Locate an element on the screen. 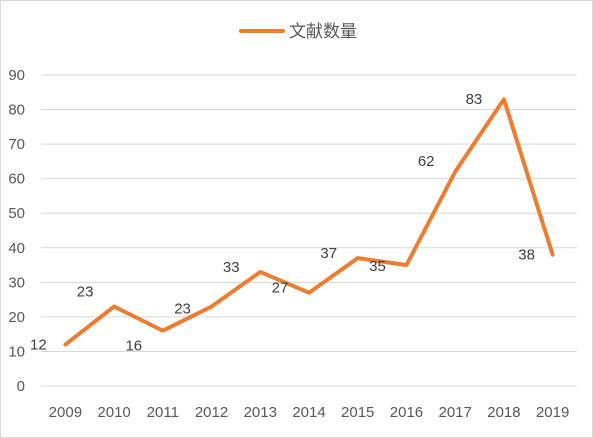  y-tick-label: 80 is located at coordinates (16, 110).